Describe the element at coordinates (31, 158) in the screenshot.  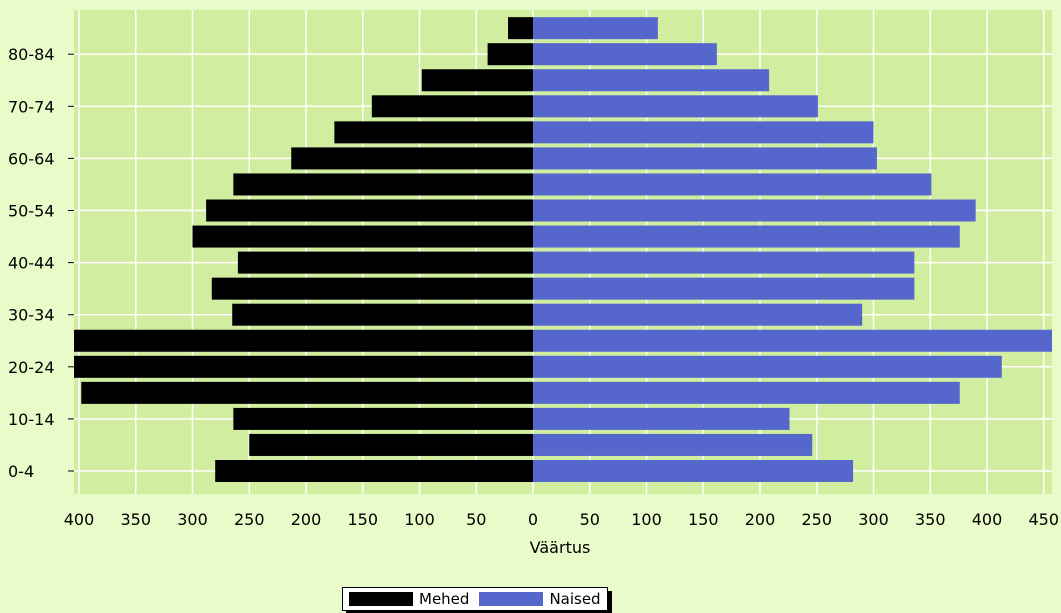
I see `y-tick-label: 60-64` at that location.